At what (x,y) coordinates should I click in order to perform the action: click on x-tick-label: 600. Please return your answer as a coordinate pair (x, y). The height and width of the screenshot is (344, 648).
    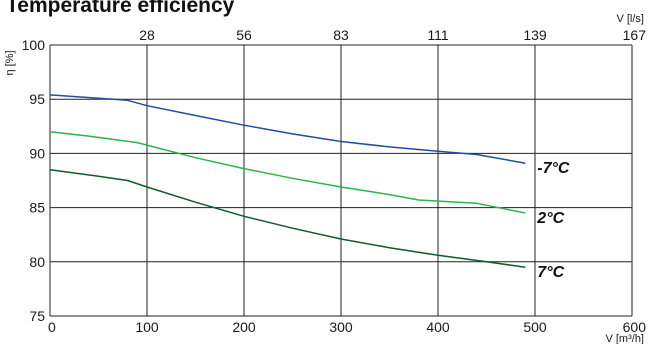
    Looking at the image, I should click on (635, 327).